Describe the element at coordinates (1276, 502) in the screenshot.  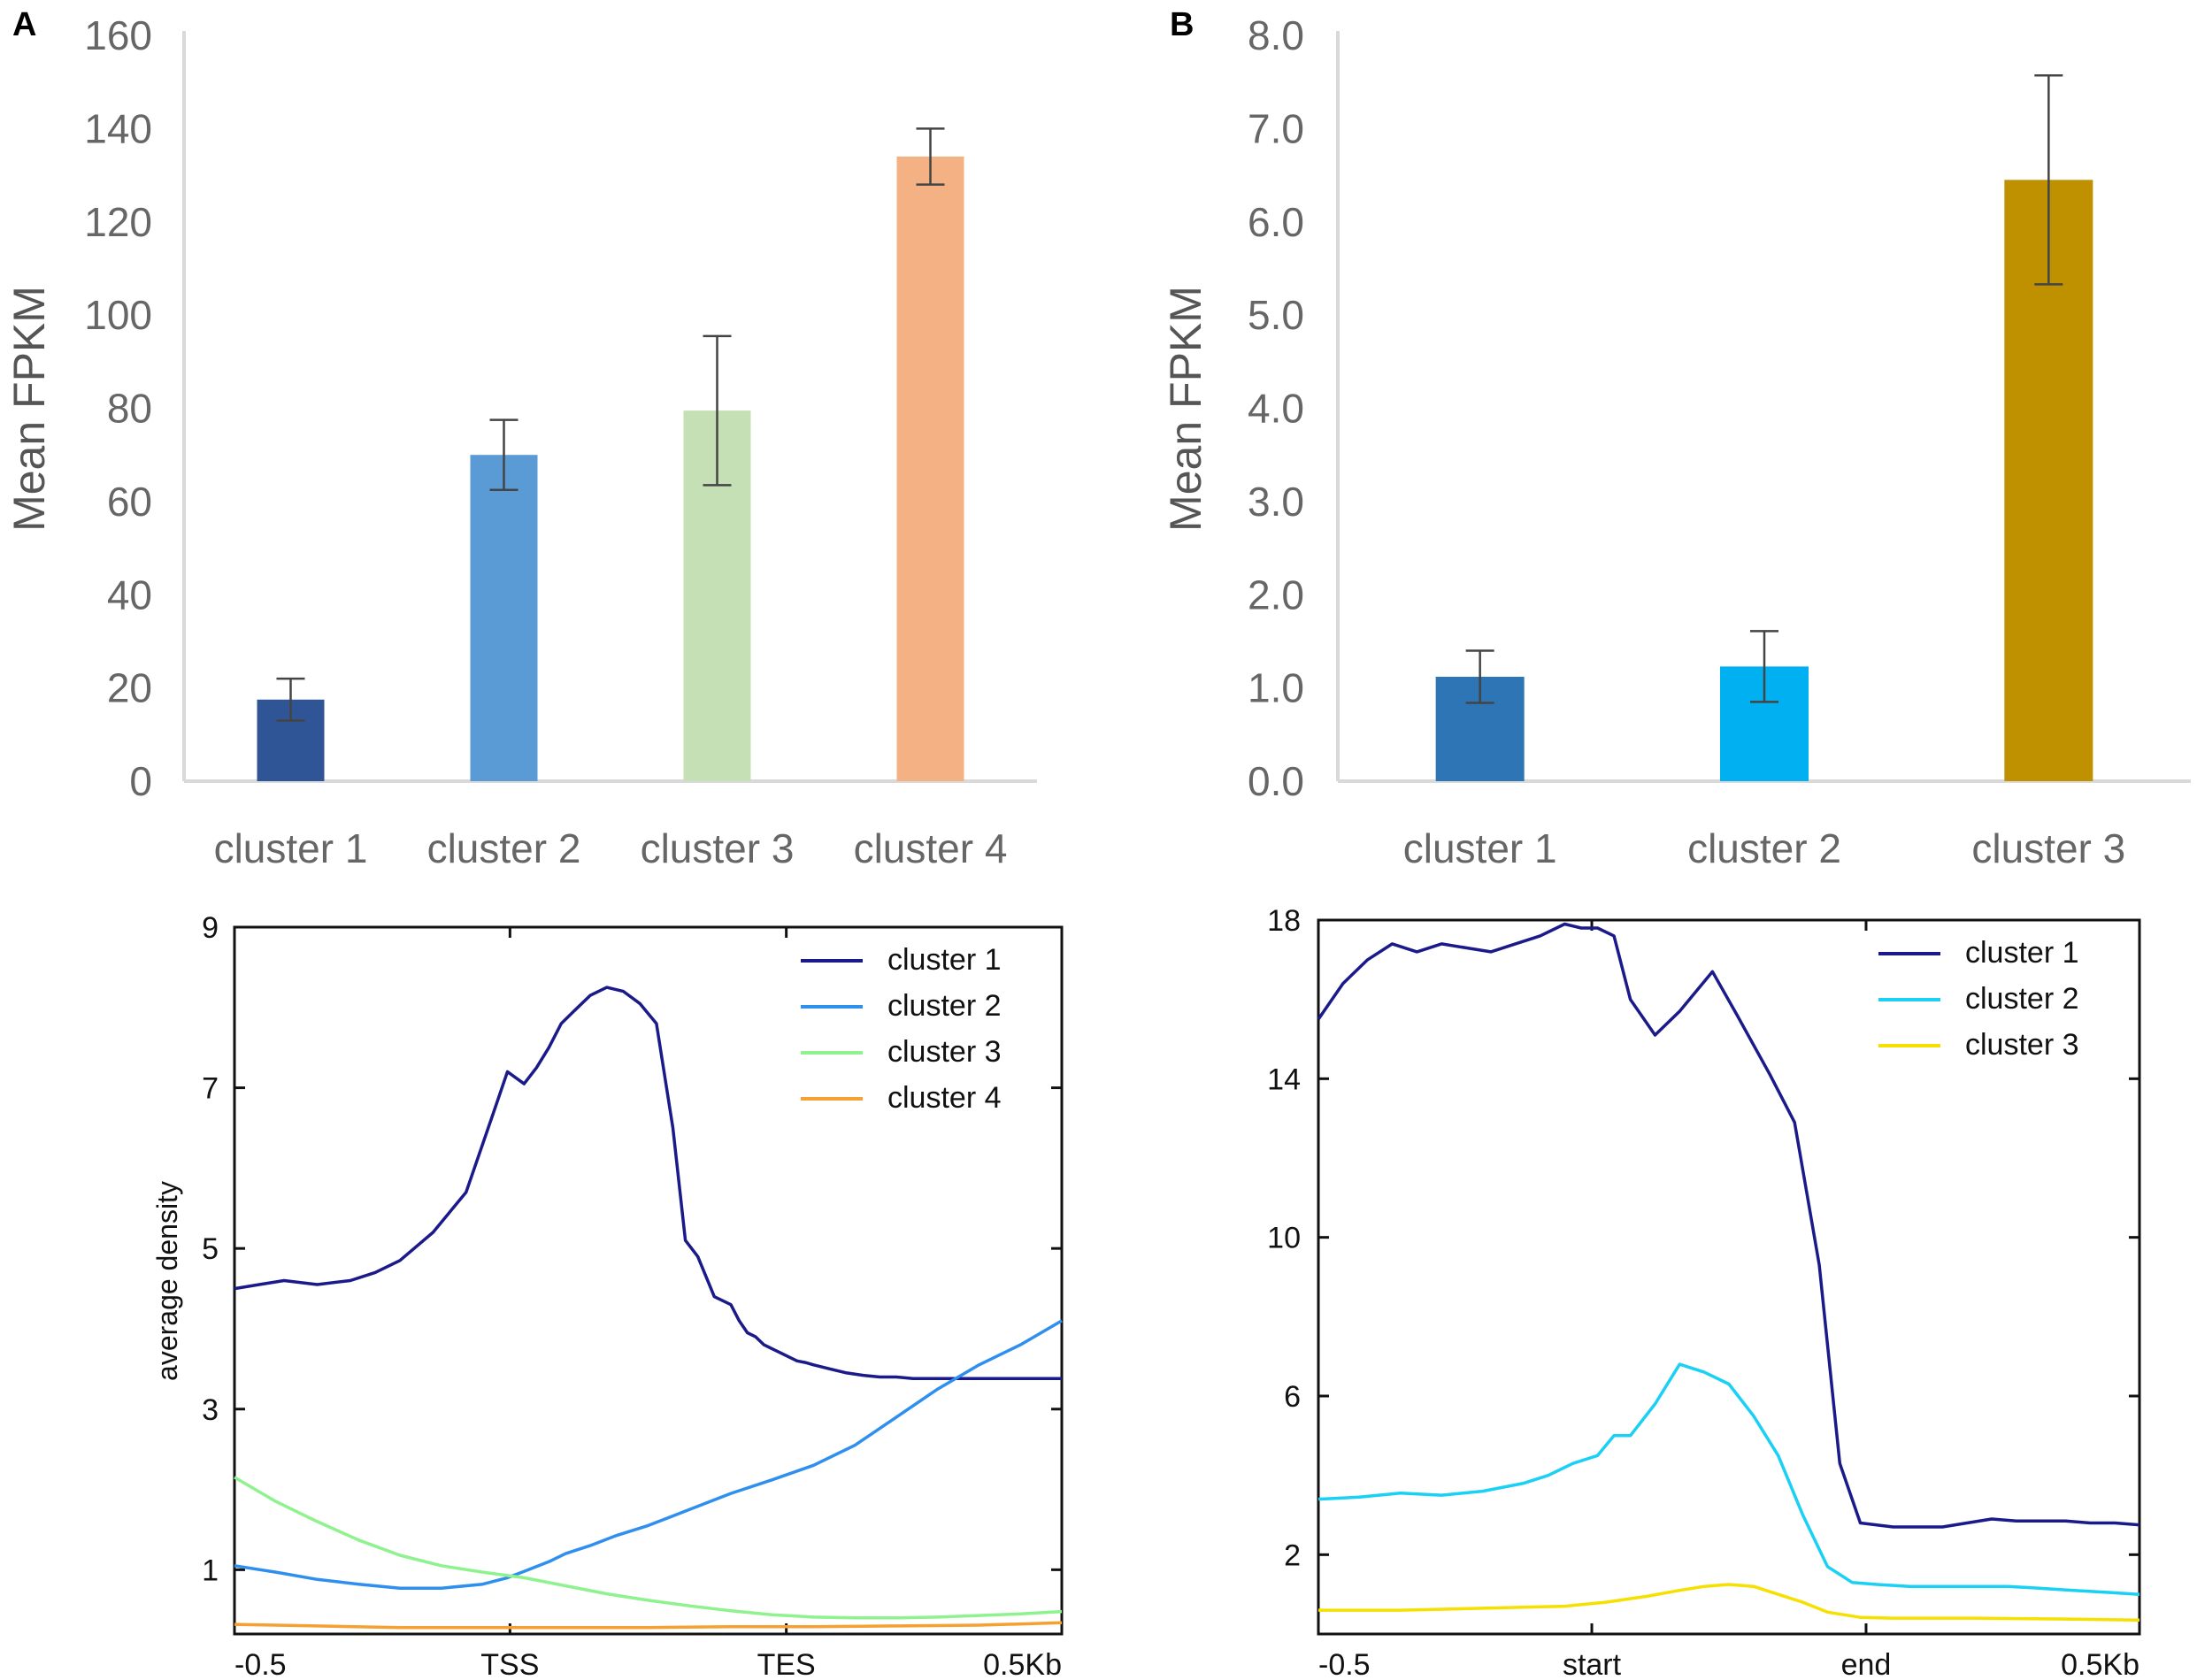
I see `y-tick-label: 3.0` at that location.